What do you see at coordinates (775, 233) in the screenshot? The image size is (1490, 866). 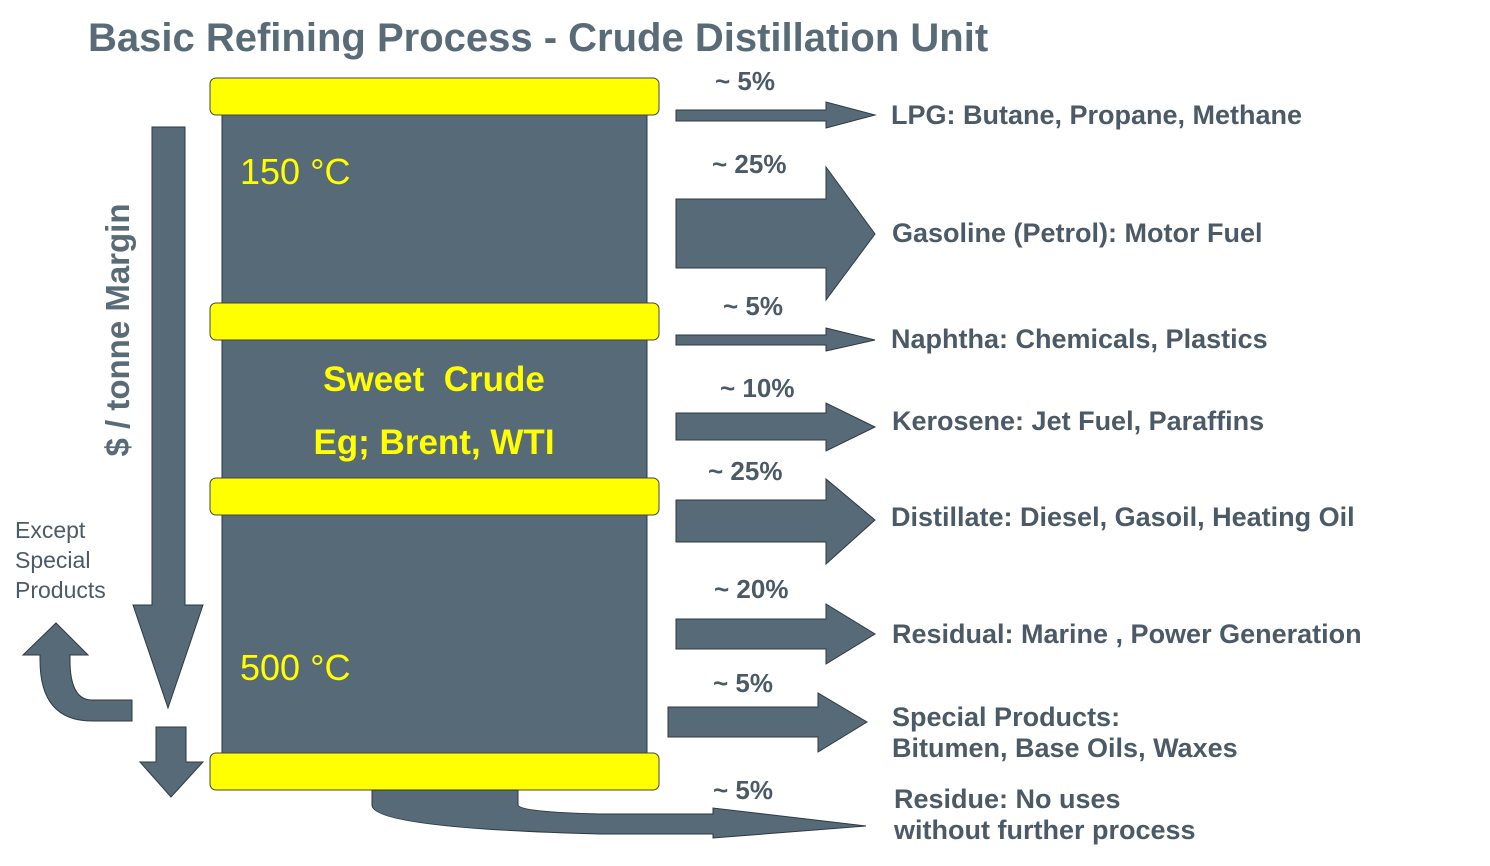 I see `arrow-gasoline` at bounding box center [775, 233].